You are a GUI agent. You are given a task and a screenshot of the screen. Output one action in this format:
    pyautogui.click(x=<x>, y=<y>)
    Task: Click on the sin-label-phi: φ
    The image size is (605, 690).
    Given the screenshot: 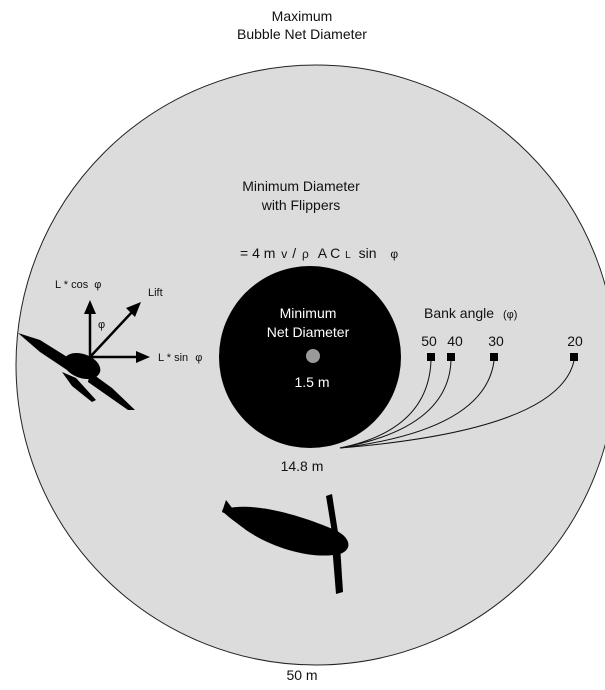 What is the action you would take?
    pyautogui.click(x=198, y=358)
    